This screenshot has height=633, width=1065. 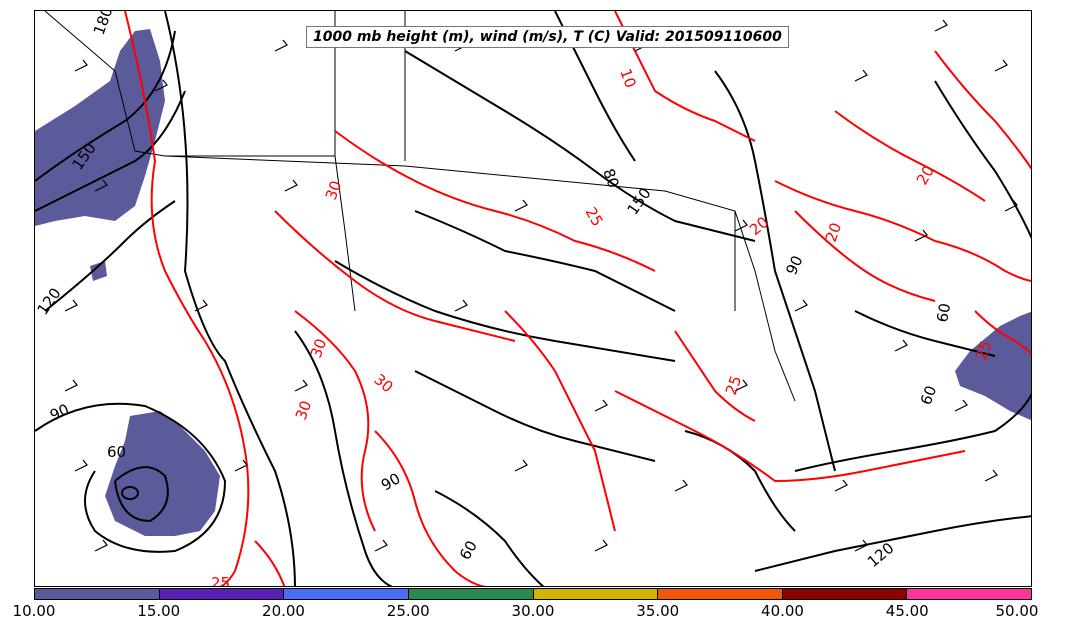 I want to click on colorbar-tick: 30.00, so click(x=533, y=611).